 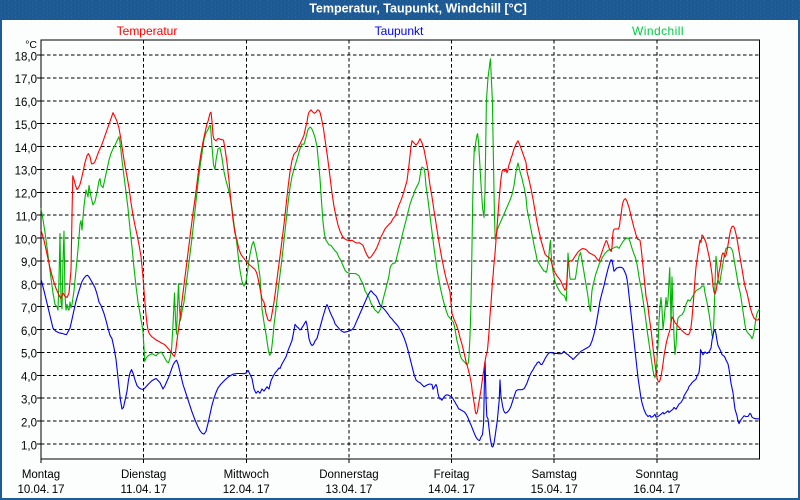 What do you see at coordinates (26, 103) in the screenshot?
I see `svg-text: 16,0` at bounding box center [26, 103].